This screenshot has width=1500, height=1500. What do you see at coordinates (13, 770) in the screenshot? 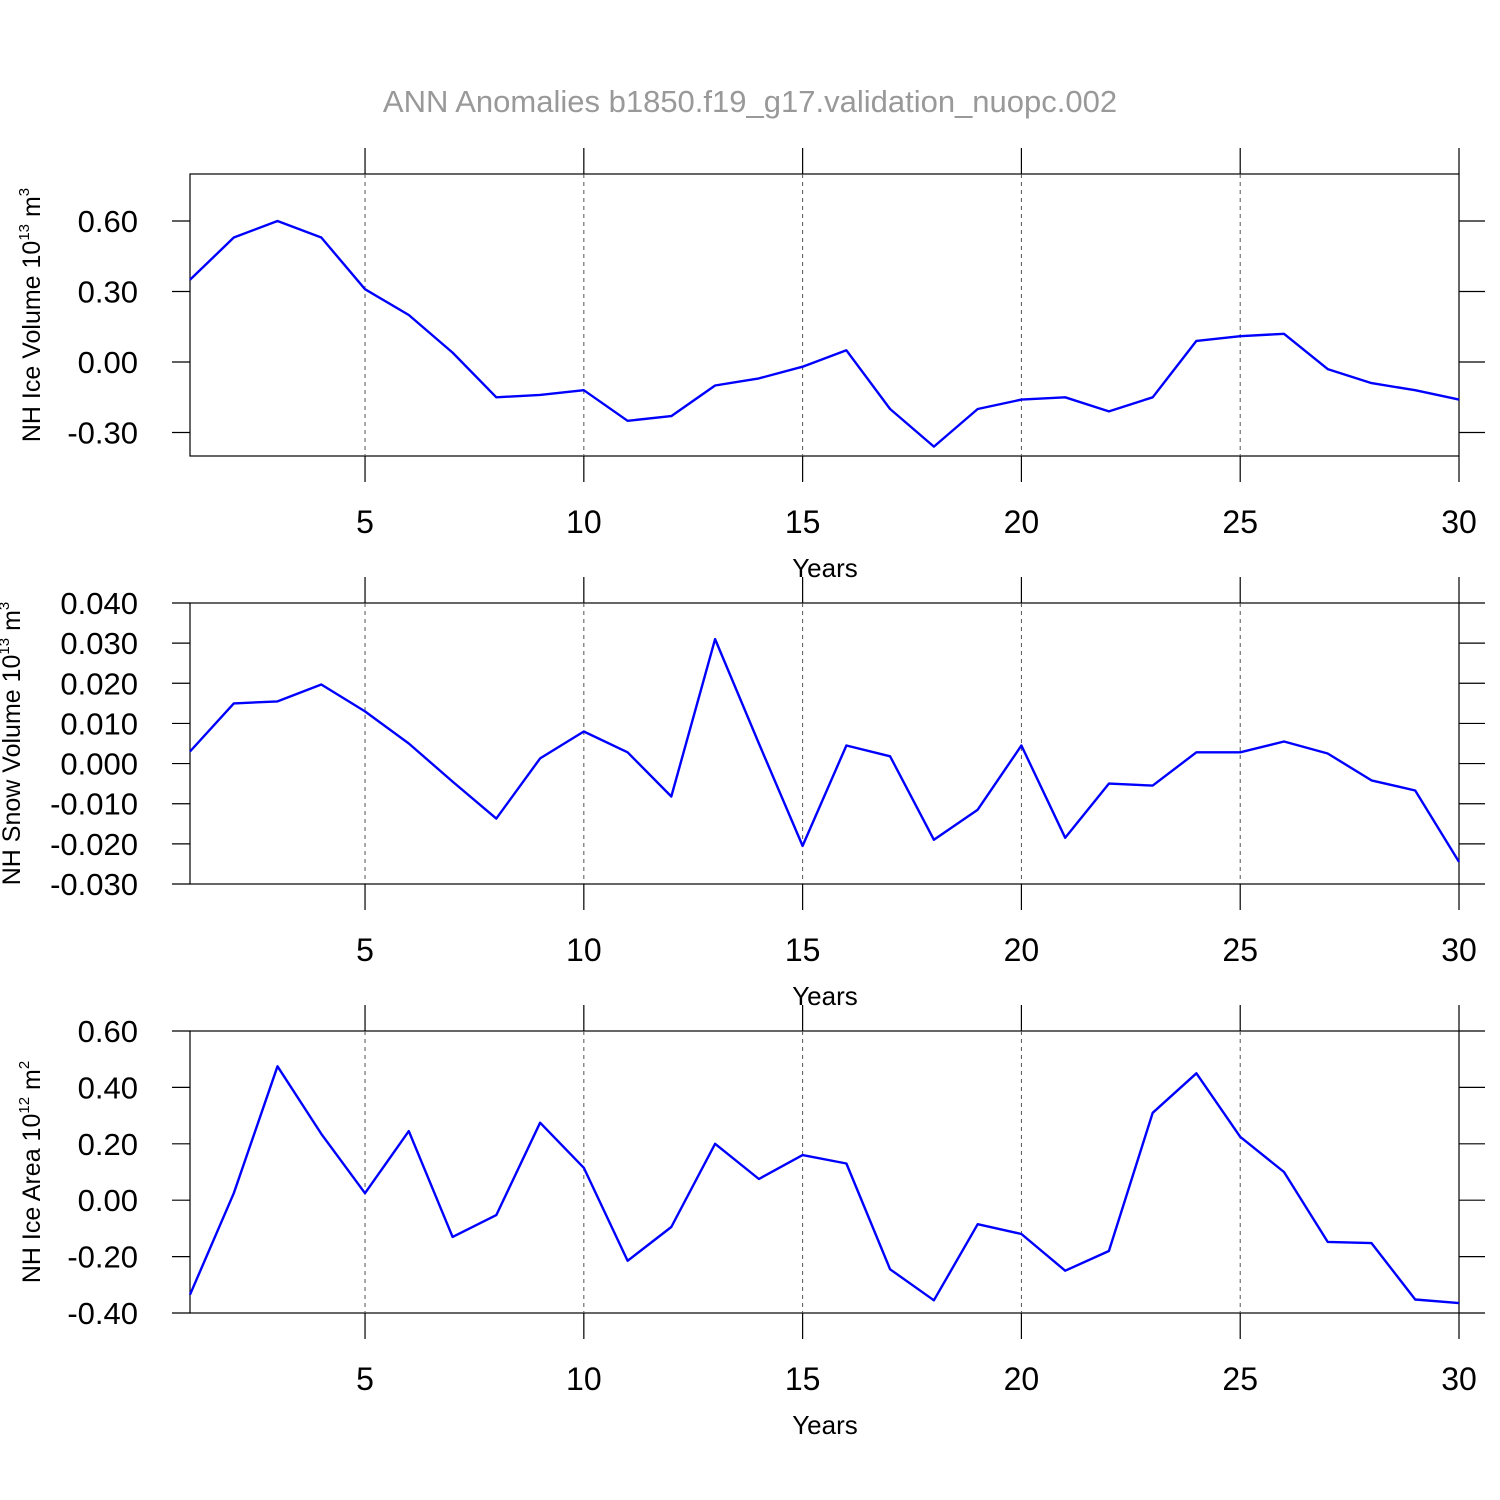
I see `y-axis-label-part: NH Snow Volume 10` at bounding box center [13, 770].